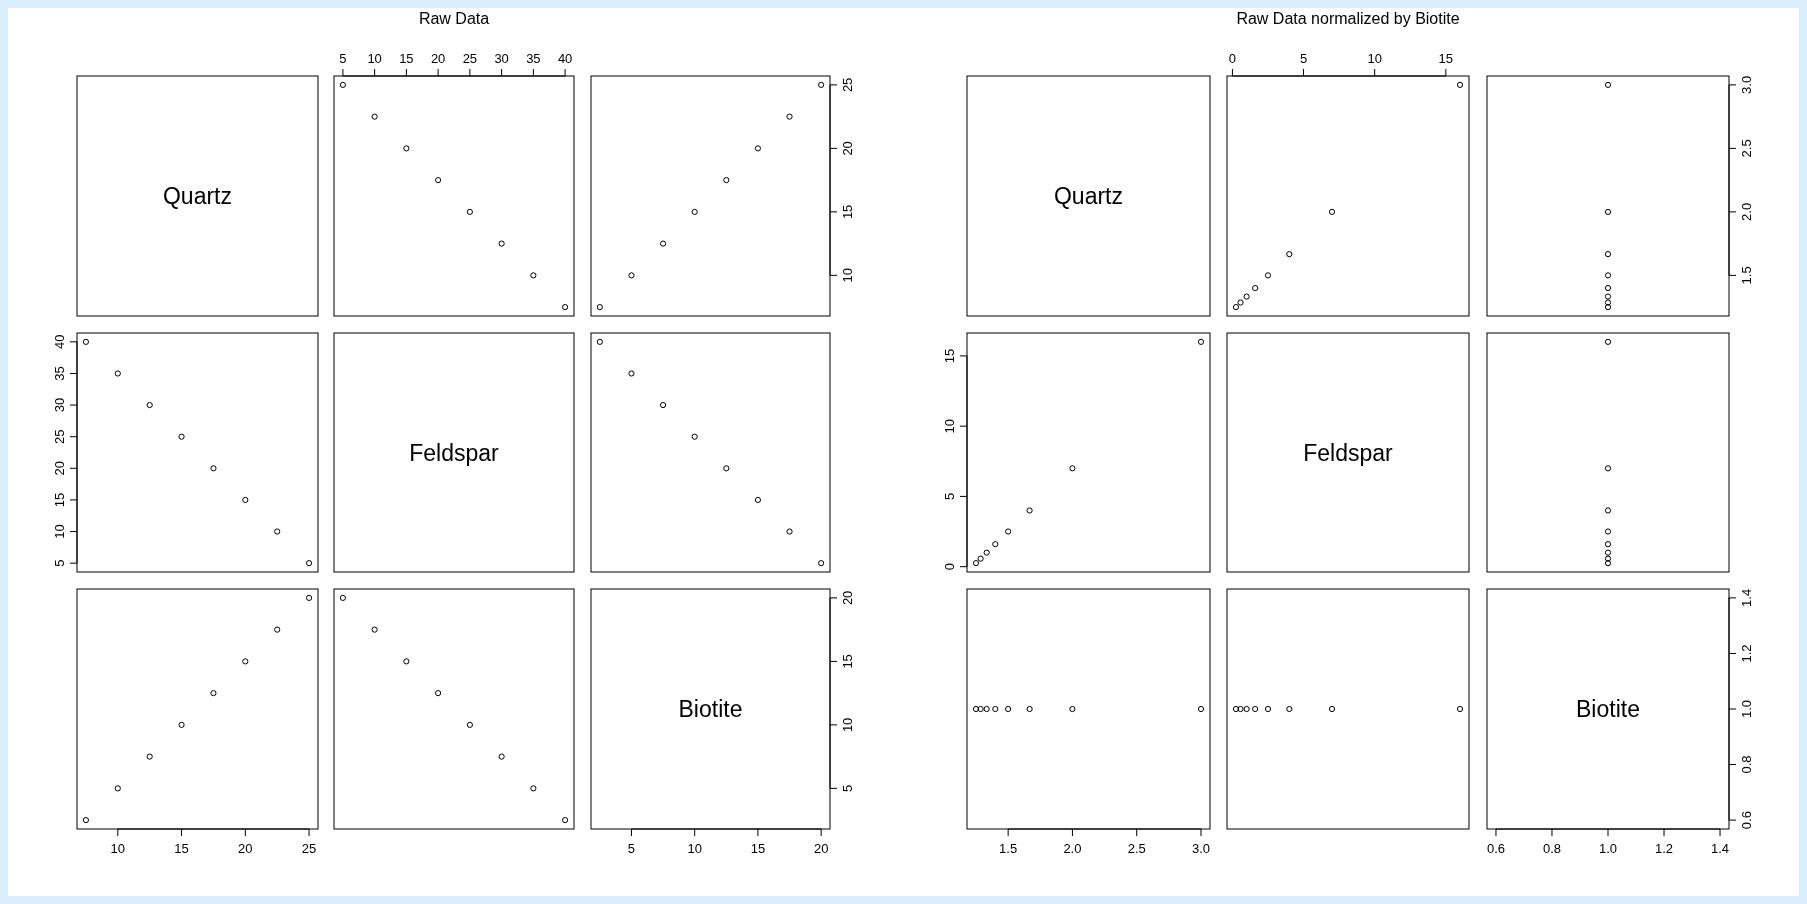  Describe the element at coordinates (1348, 18) in the screenshot. I see `chart-title: Raw Data normalized by Biotite` at that location.